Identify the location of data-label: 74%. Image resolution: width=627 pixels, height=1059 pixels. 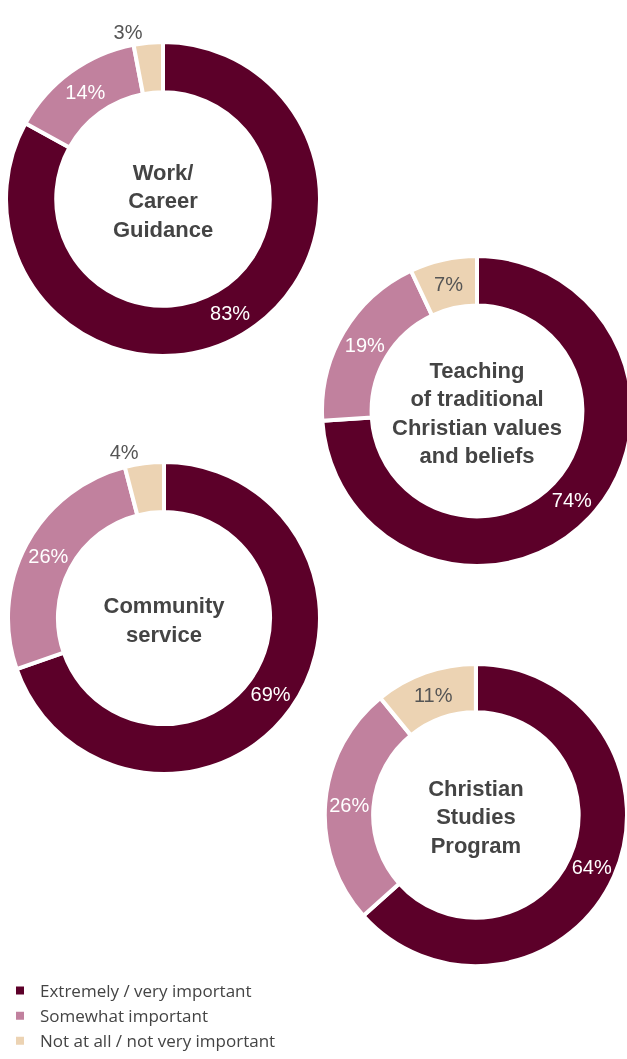
(572, 500).